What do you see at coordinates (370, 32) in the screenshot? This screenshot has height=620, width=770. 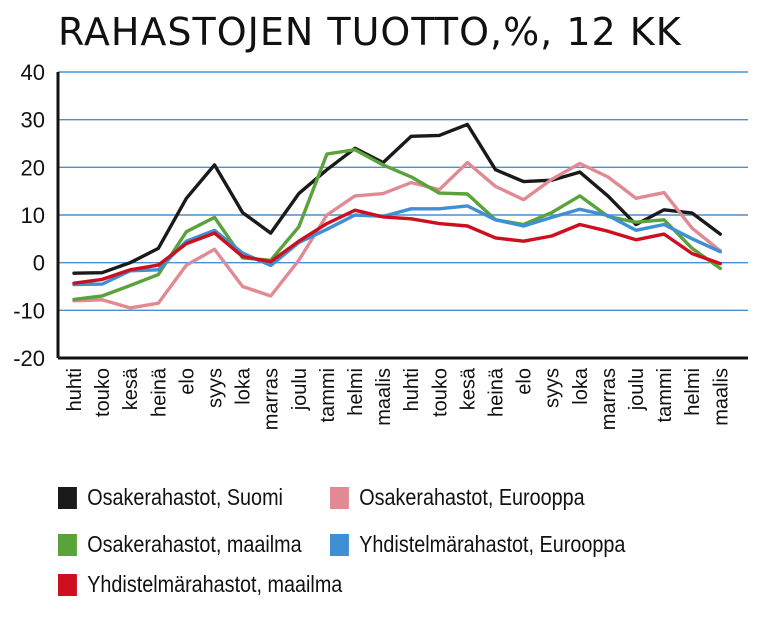 I see `chart-title: RAHASTOJEN TUOTTO,%, 12 KK` at bounding box center [370, 32].